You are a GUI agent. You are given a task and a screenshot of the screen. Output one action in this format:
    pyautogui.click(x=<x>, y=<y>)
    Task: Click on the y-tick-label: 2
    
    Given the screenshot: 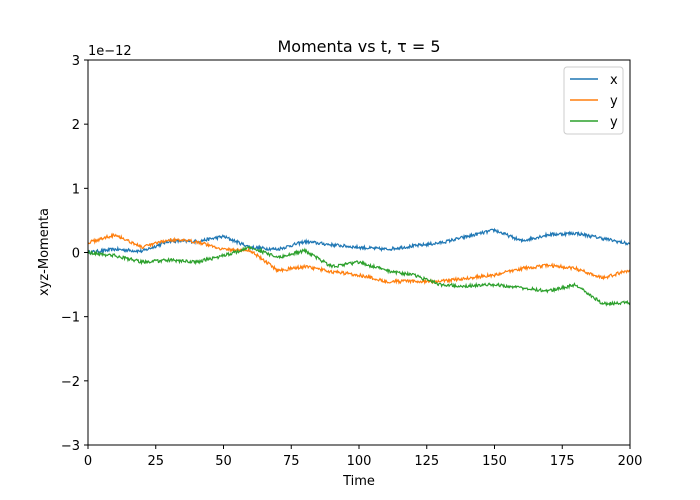 What is the action you would take?
    pyautogui.click(x=76, y=125)
    